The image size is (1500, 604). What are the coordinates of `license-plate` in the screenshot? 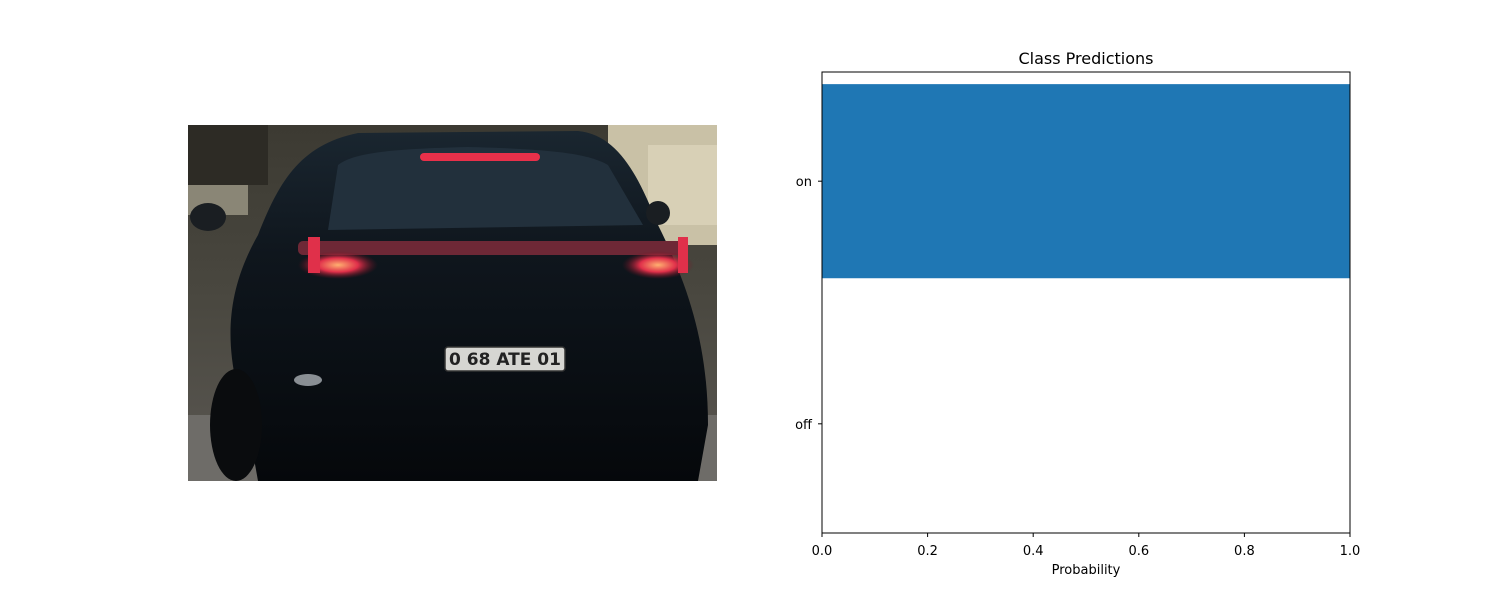 It's located at (505, 359).